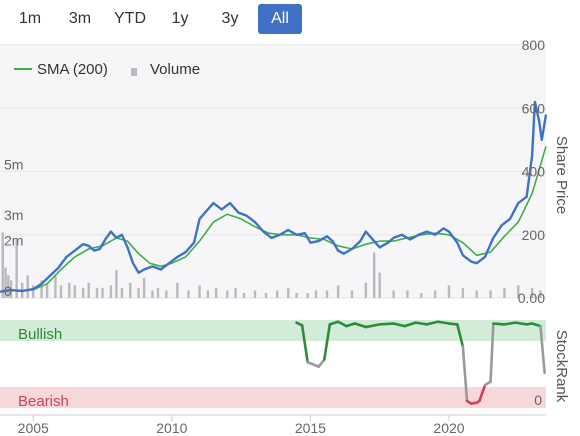 Image resolution: width=580 pixels, height=436 pixels. What do you see at coordinates (538, 400) in the screenshot?
I see `rank-tick-label: 0` at bounding box center [538, 400].